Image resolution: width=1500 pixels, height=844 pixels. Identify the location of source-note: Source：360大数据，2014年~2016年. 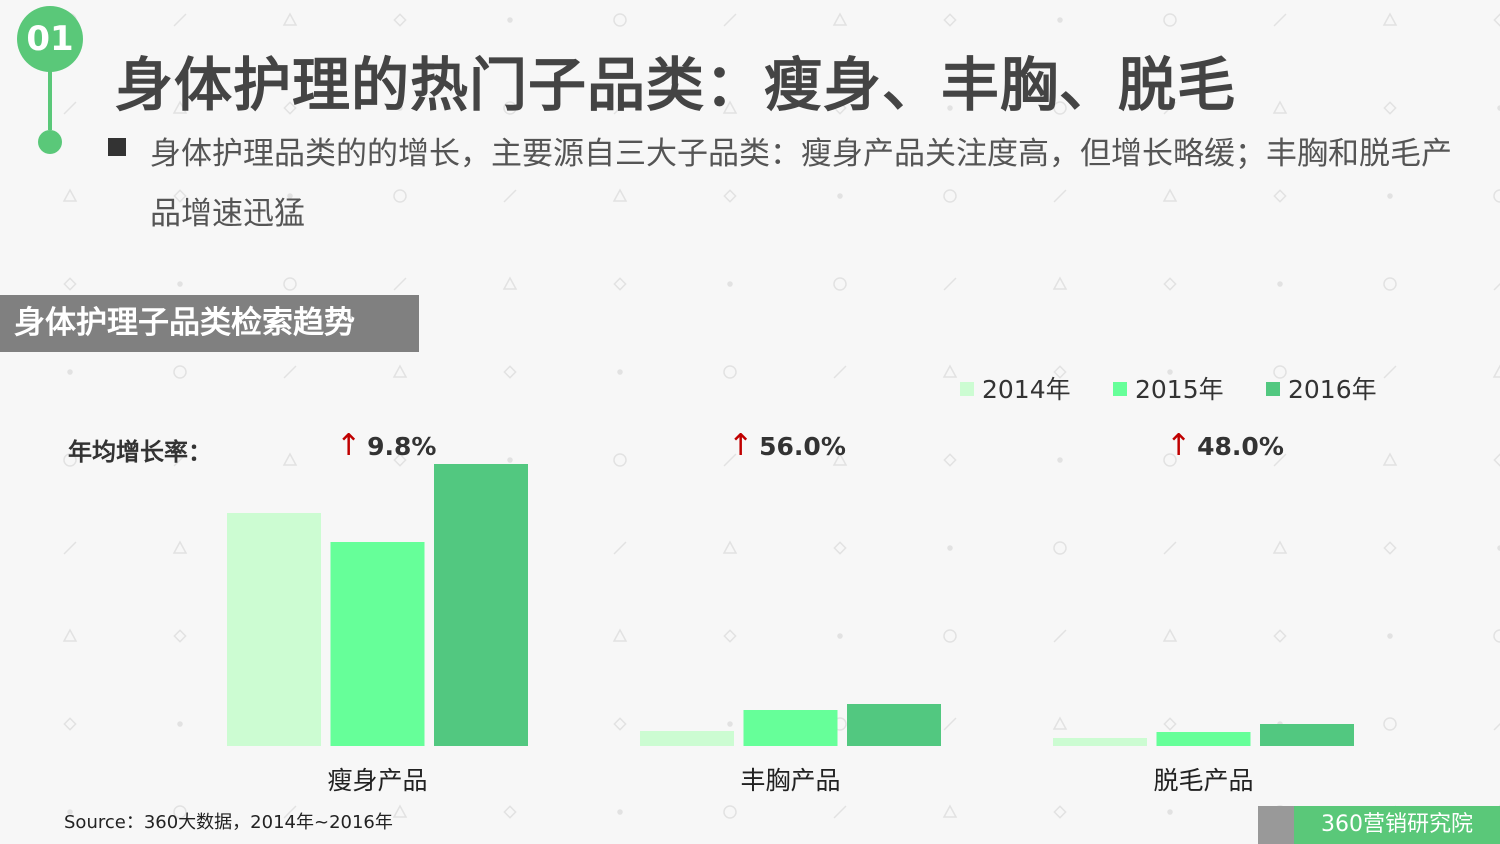
(228, 822).